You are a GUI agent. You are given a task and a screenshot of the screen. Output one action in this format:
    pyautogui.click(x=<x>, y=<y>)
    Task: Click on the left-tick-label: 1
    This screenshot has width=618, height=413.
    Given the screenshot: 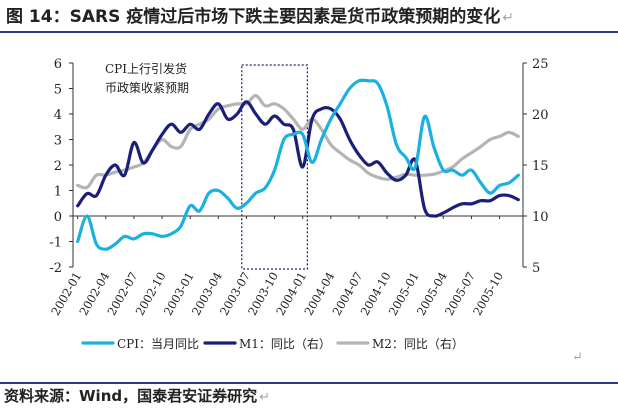 What is the action you would take?
    pyautogui.click(x=58, y=192)
    